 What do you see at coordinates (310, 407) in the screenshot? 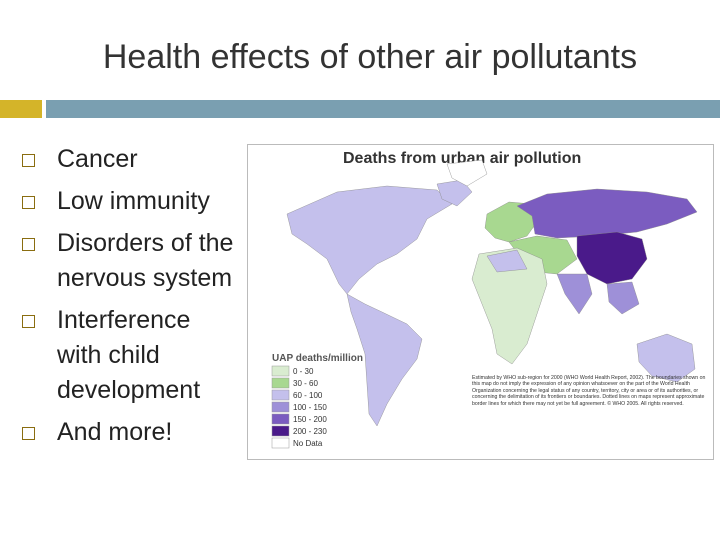
I see `legend-label: 100 - 150` at bounding box center [310, 407].